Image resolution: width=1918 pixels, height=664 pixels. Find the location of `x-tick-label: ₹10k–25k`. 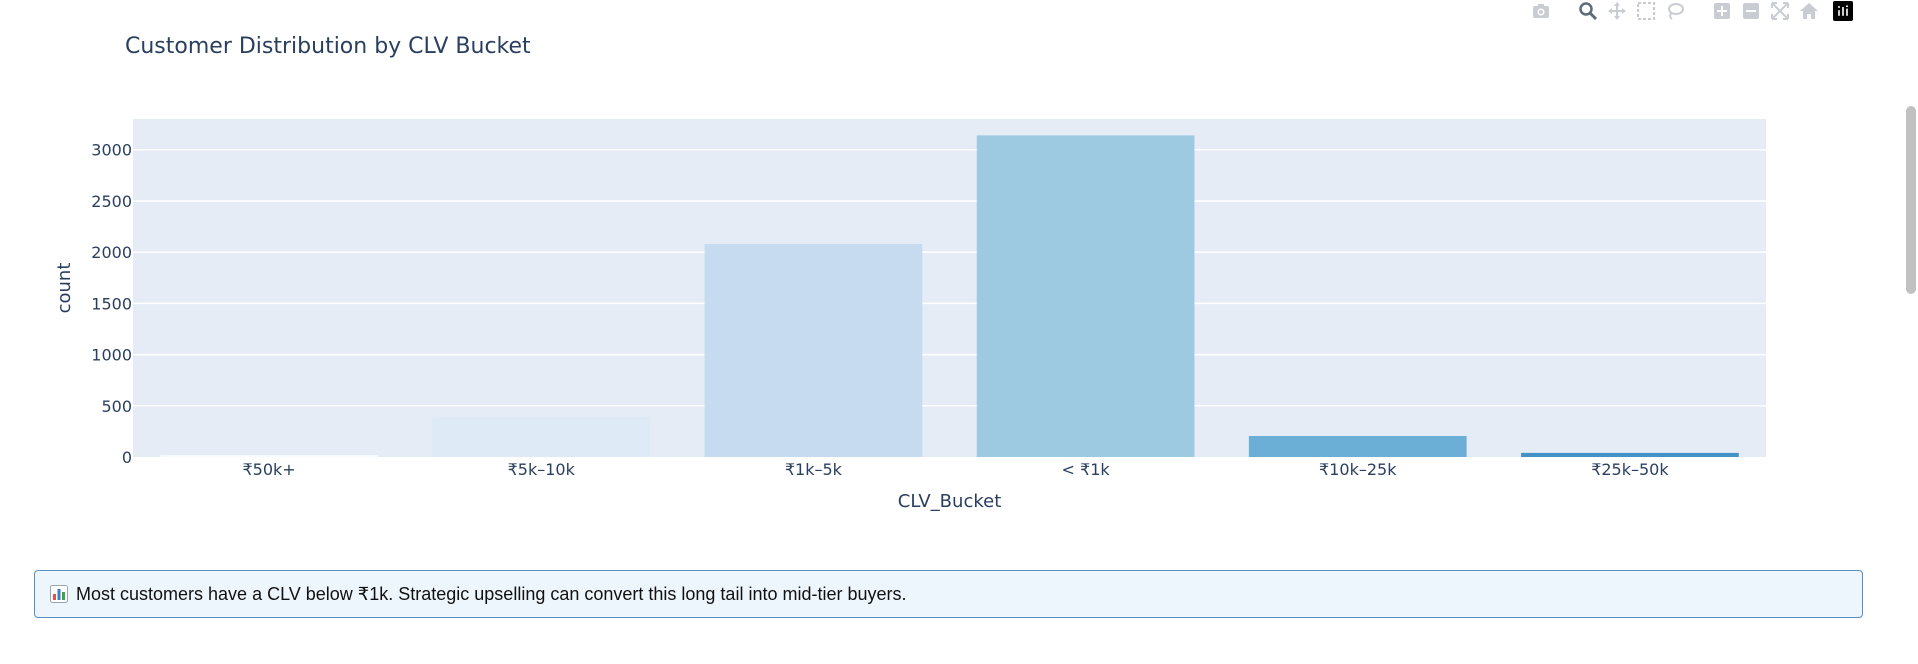

x-tick-label: ₹10k–25k is located at coordinates (1358, 469).